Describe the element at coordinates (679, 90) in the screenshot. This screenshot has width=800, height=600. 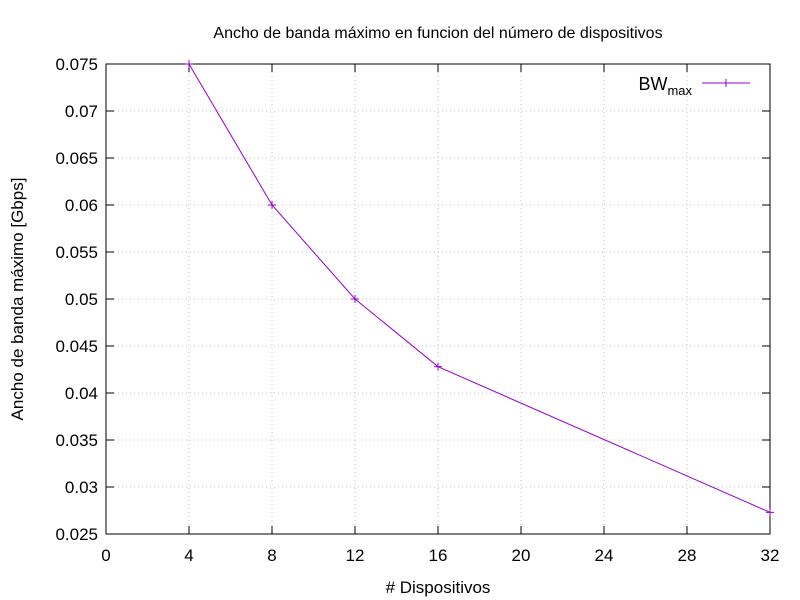
I see `legend-label-sub: max` at that location.